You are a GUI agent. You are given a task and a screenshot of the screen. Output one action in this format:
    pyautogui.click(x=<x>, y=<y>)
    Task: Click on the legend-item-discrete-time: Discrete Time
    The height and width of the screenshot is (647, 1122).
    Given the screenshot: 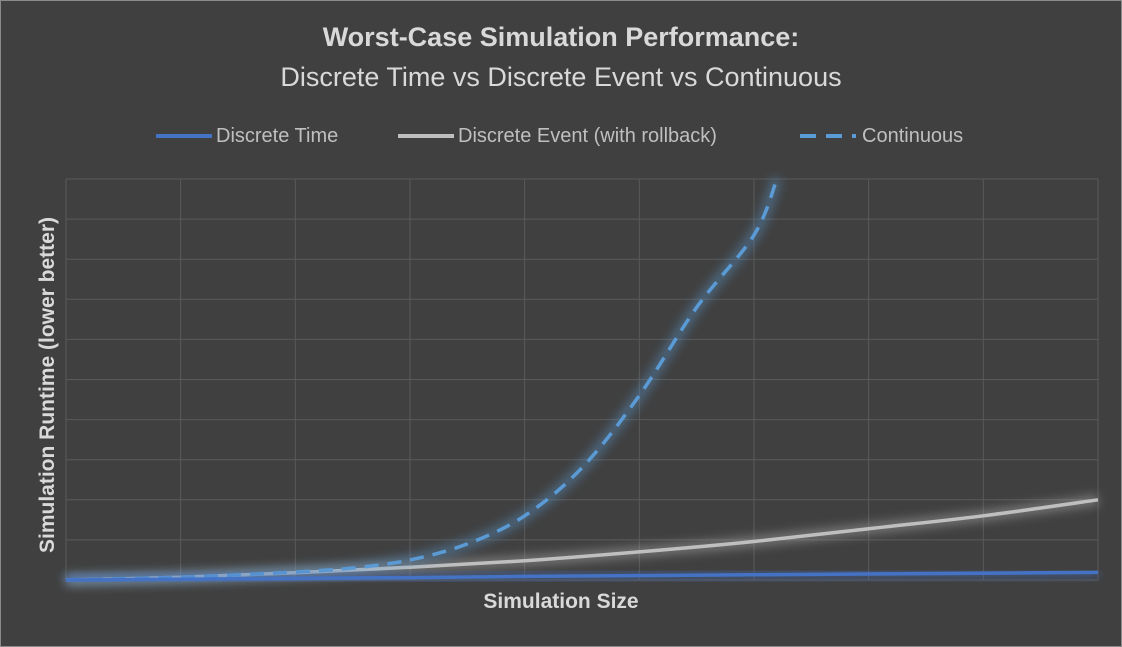 What is the action you would take?
    pyautogui.click(x=247, y=136)
    